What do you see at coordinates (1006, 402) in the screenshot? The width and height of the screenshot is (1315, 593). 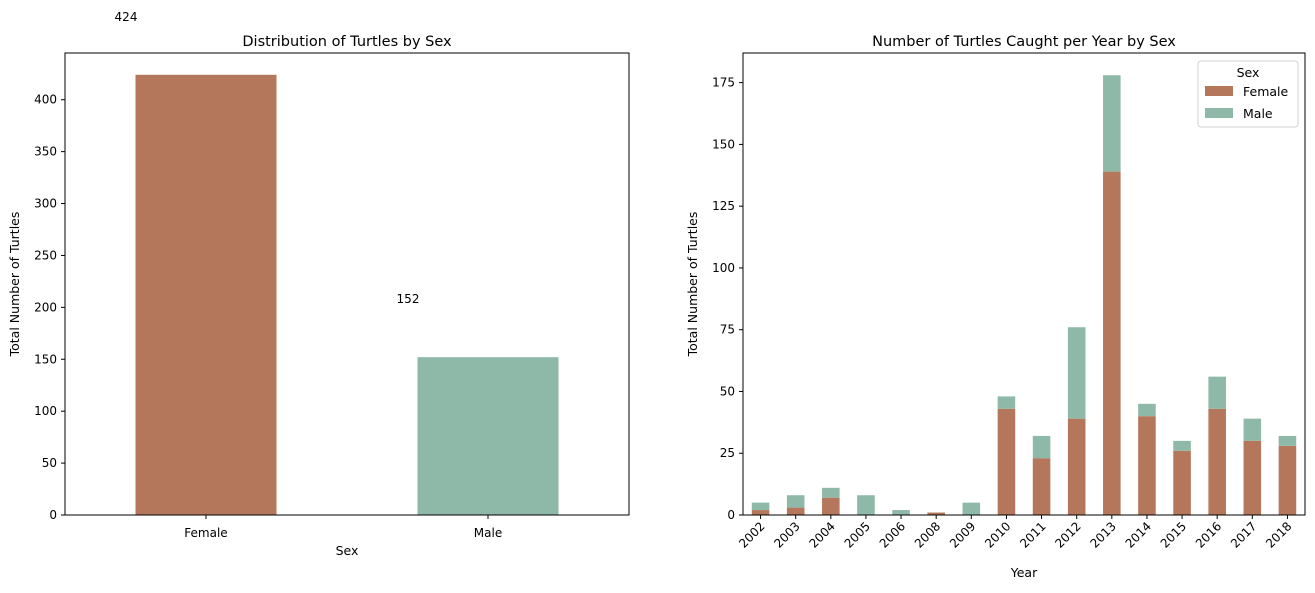 I see `bar-male-2010` at bounding box center [1006, 402].